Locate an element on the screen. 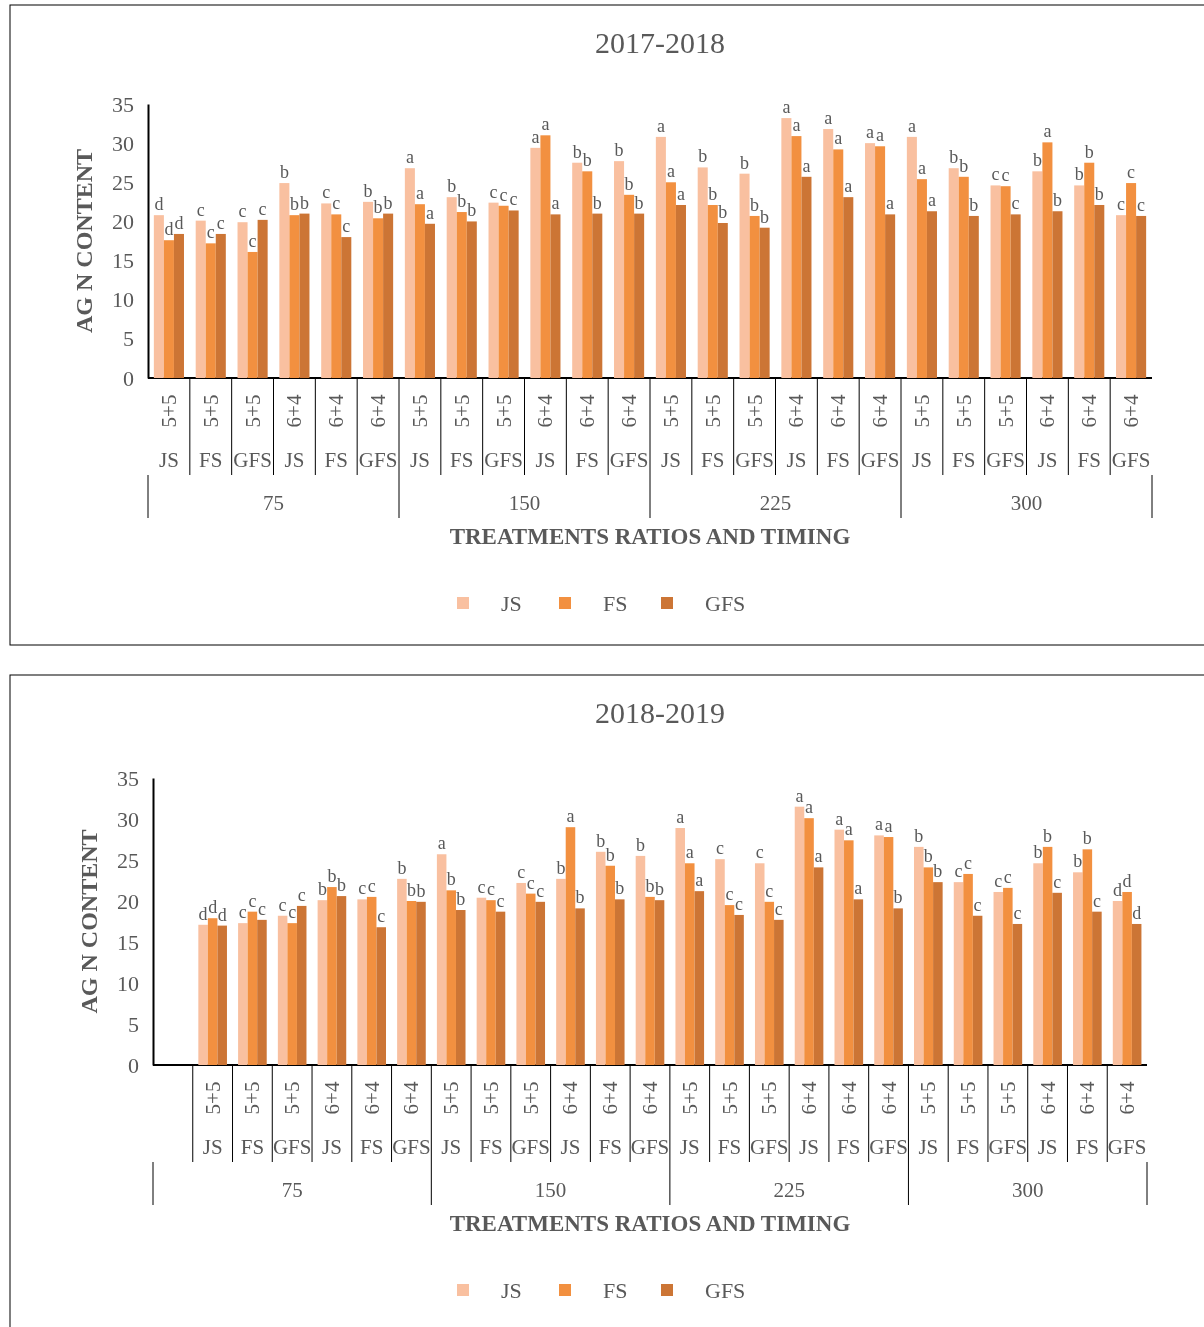 The image size is (1204, 1327). text: 150 is located at coordinates (550, 1190).